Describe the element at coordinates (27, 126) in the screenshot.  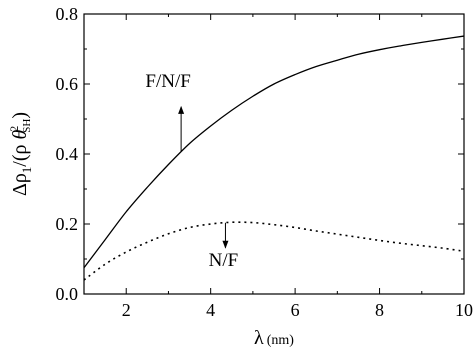
I see `y-label-thsub: SH` at that location.